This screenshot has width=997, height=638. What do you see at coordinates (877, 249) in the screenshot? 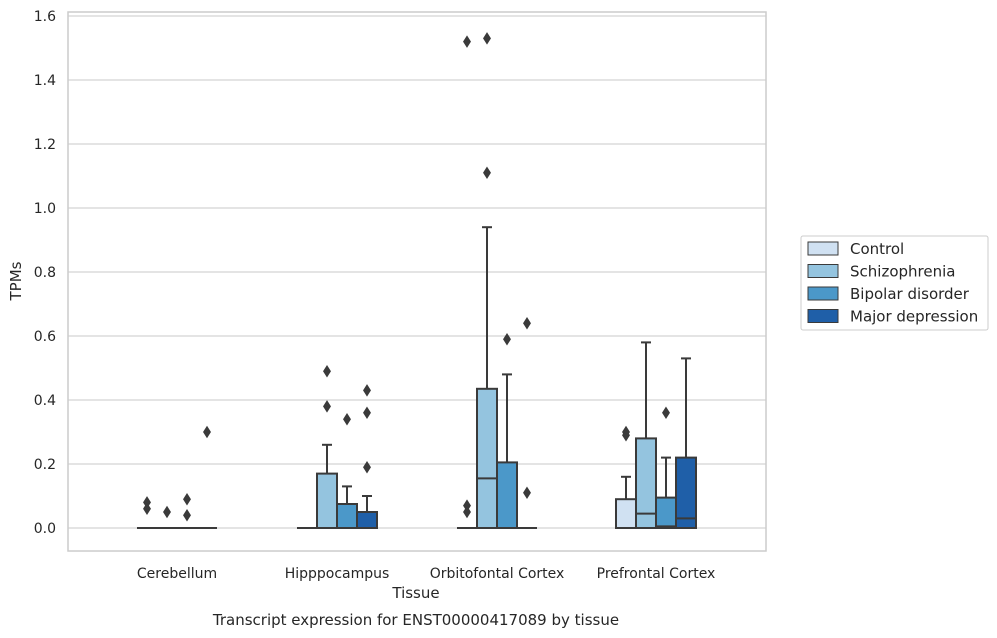
I see `legend-label: Control` at bounding box center [877, 249].